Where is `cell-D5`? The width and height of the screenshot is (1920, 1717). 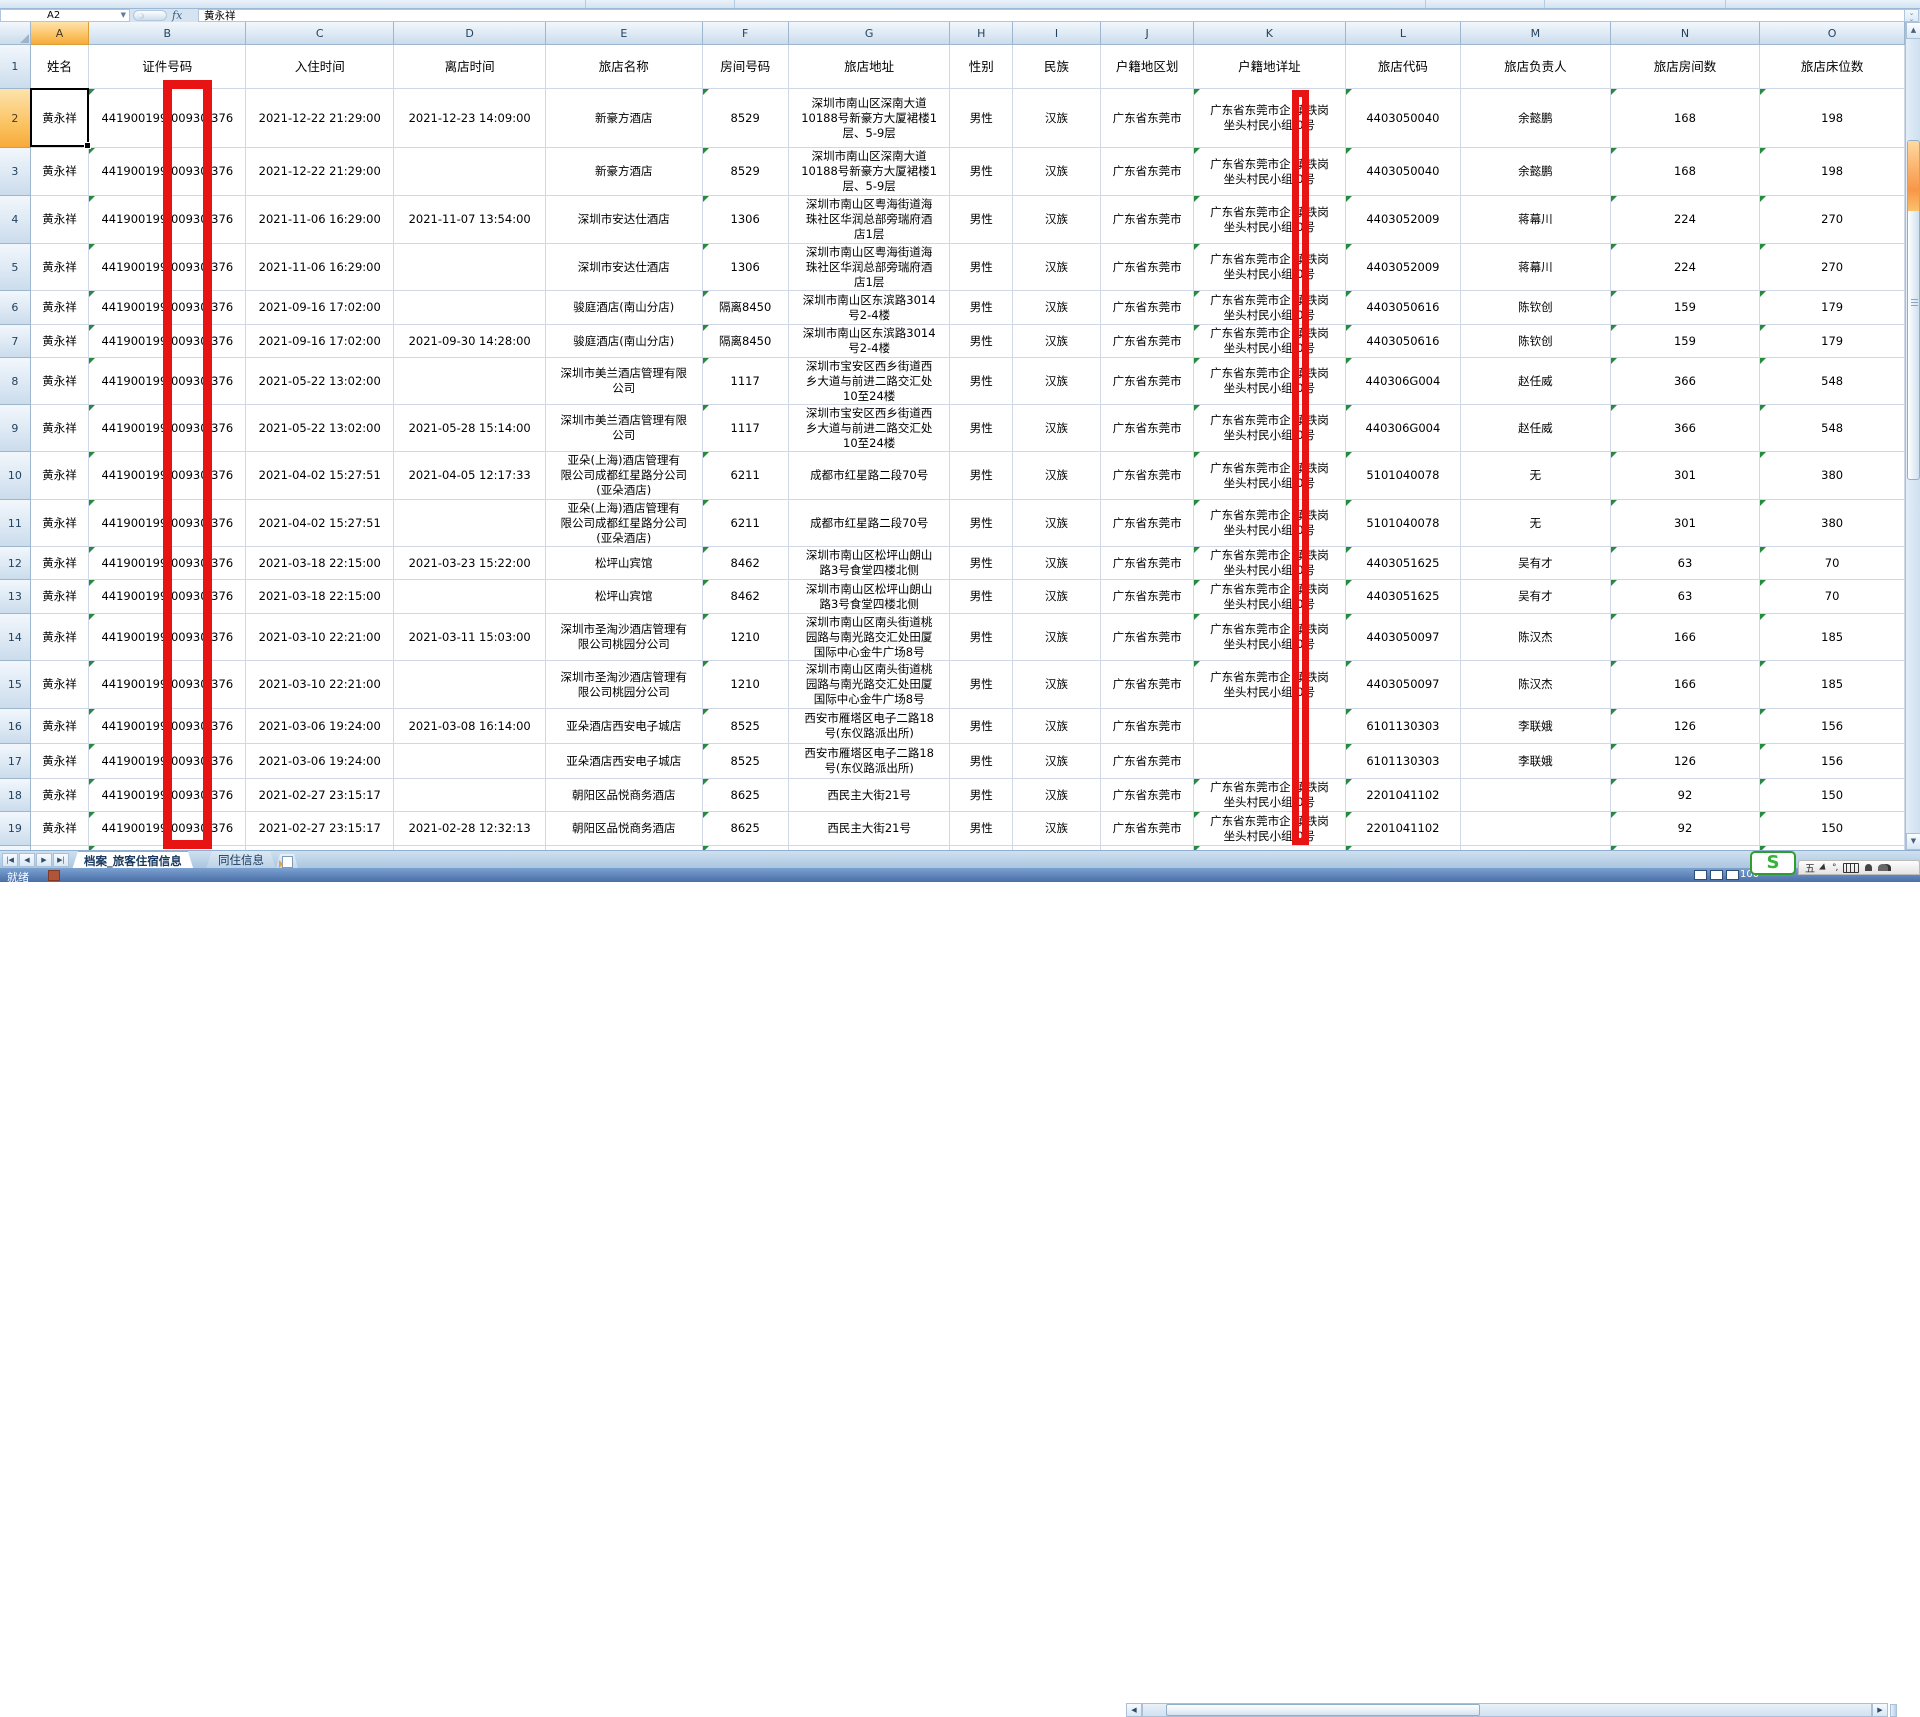
cell-D5 is located at coordinates (470, 267).